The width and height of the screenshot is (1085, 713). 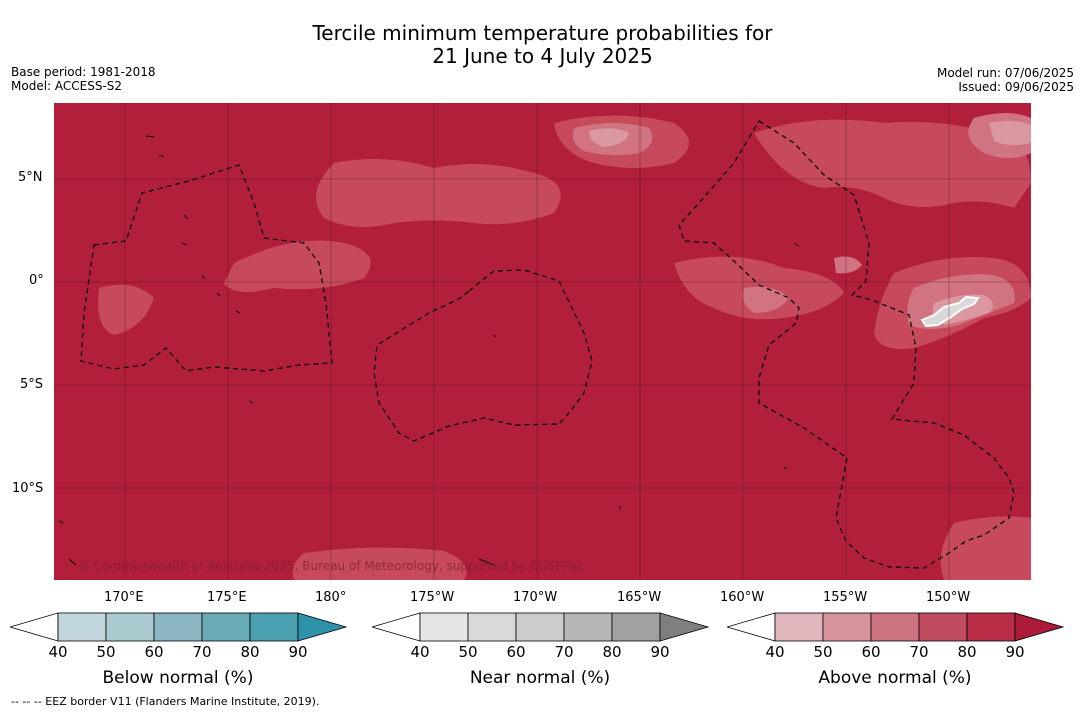 What do you see at coordinates (124, 597) in the screenshot?
I see `lon-label-170e: 170°E` at bounding box center [124, 597].